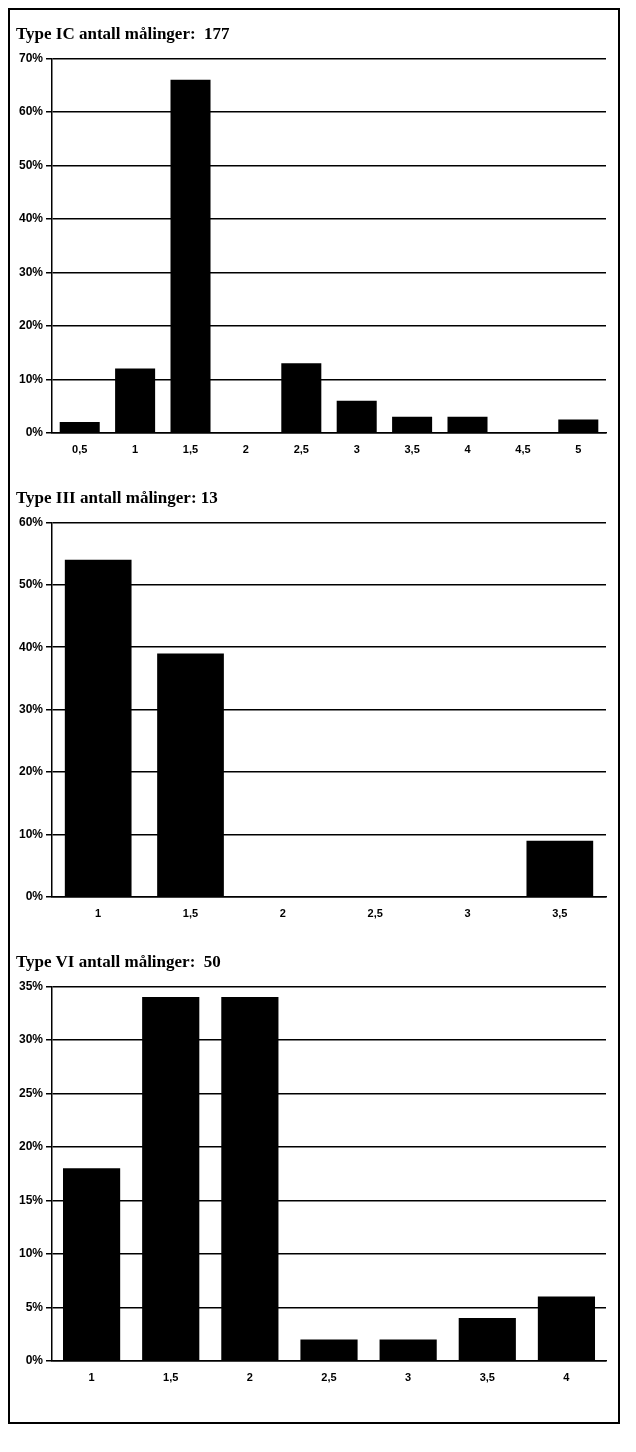 The width and height of the screenshot is (636, 1452). Describe the element at coordinates (31, 985) in the screenshot. I see `y-tick-label: 35%` at that location.